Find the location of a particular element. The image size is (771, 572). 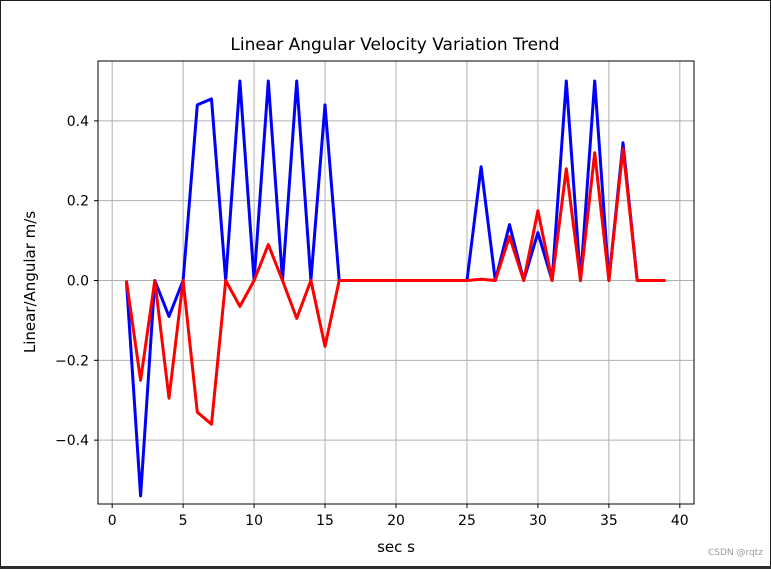

y-tick-label: 0.2 is located at coordinates (78, 202).